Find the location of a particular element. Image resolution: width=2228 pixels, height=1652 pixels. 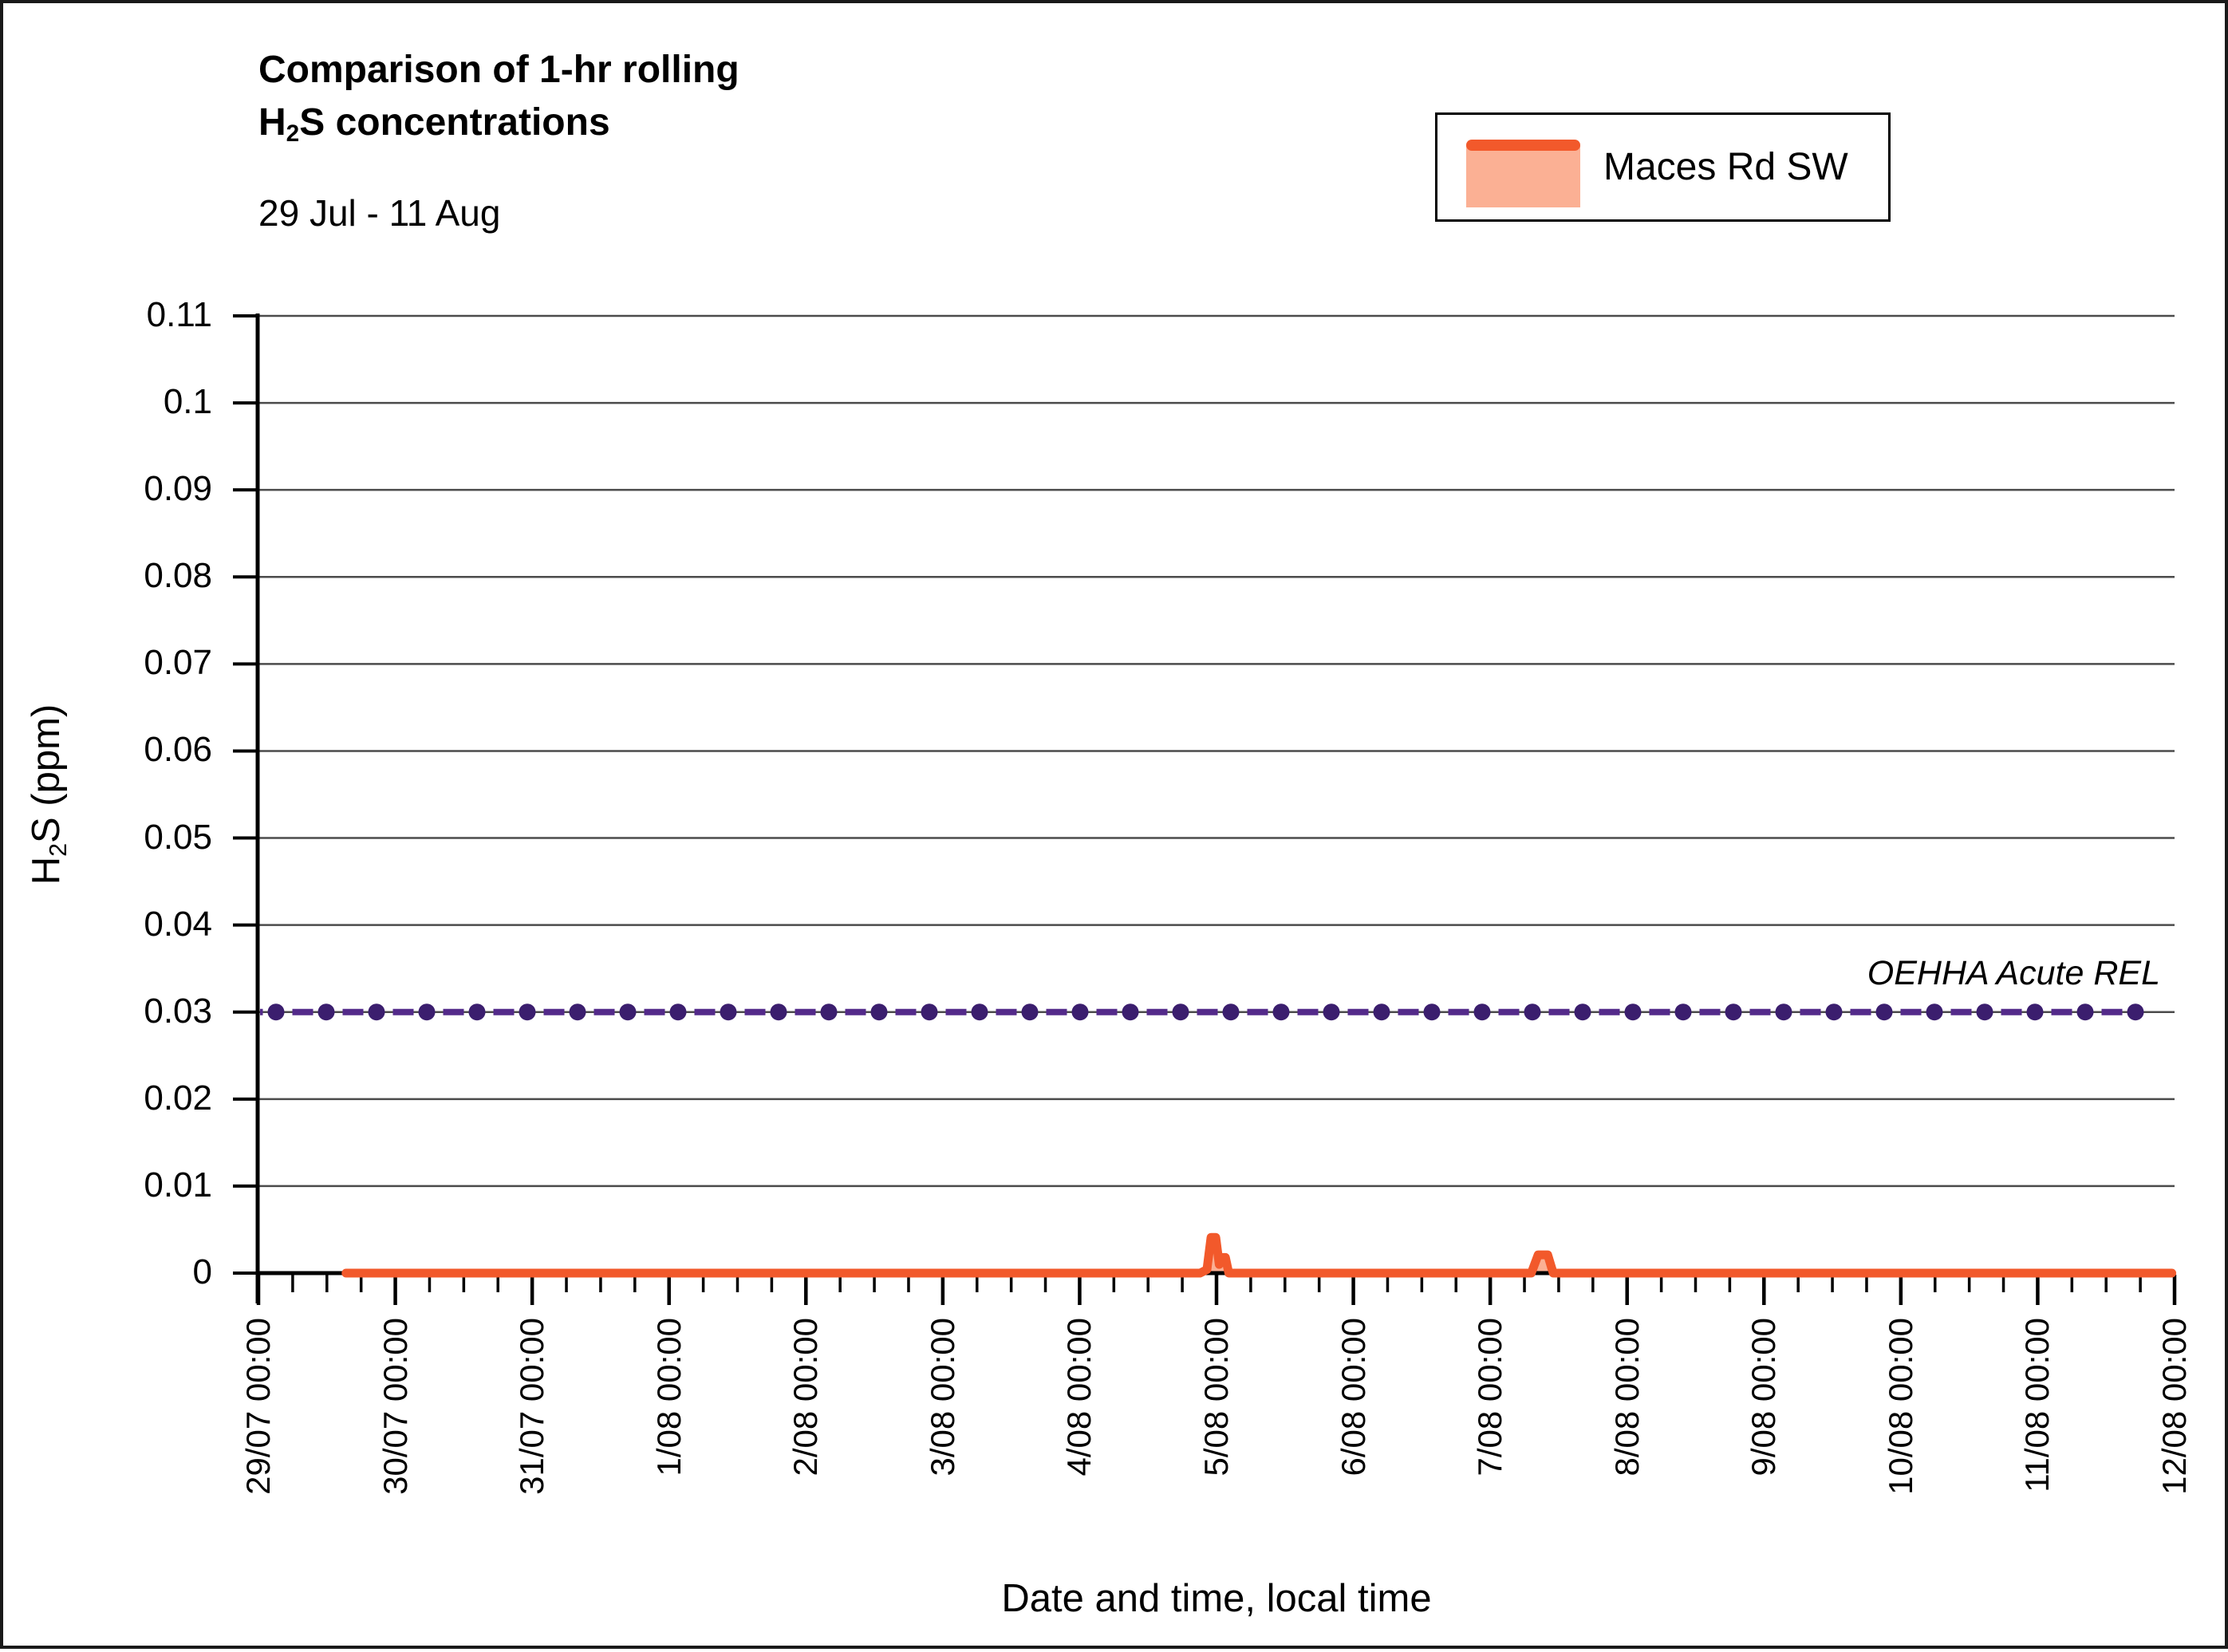

chart-subtitle: 29 Jul - 11 Aug is located at coordinates (379, 213).